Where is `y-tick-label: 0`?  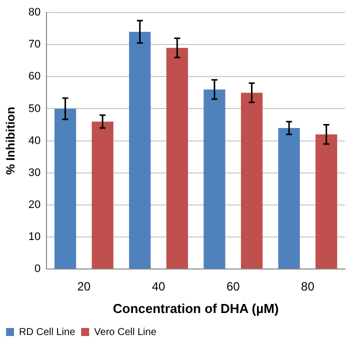 y-tick-label: 0 is located at coordinates (37, 269).